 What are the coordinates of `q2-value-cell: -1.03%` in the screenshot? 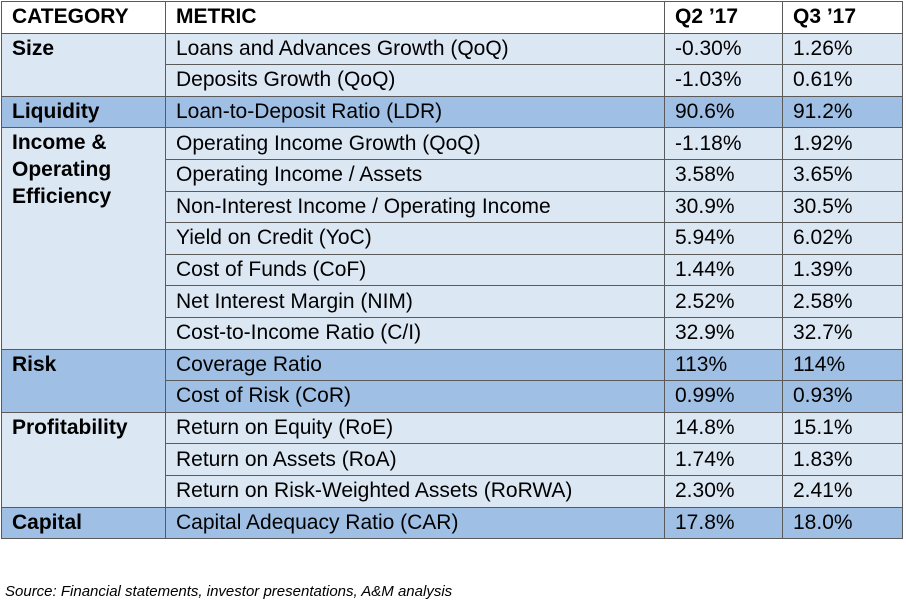 It's located at (723, 80).